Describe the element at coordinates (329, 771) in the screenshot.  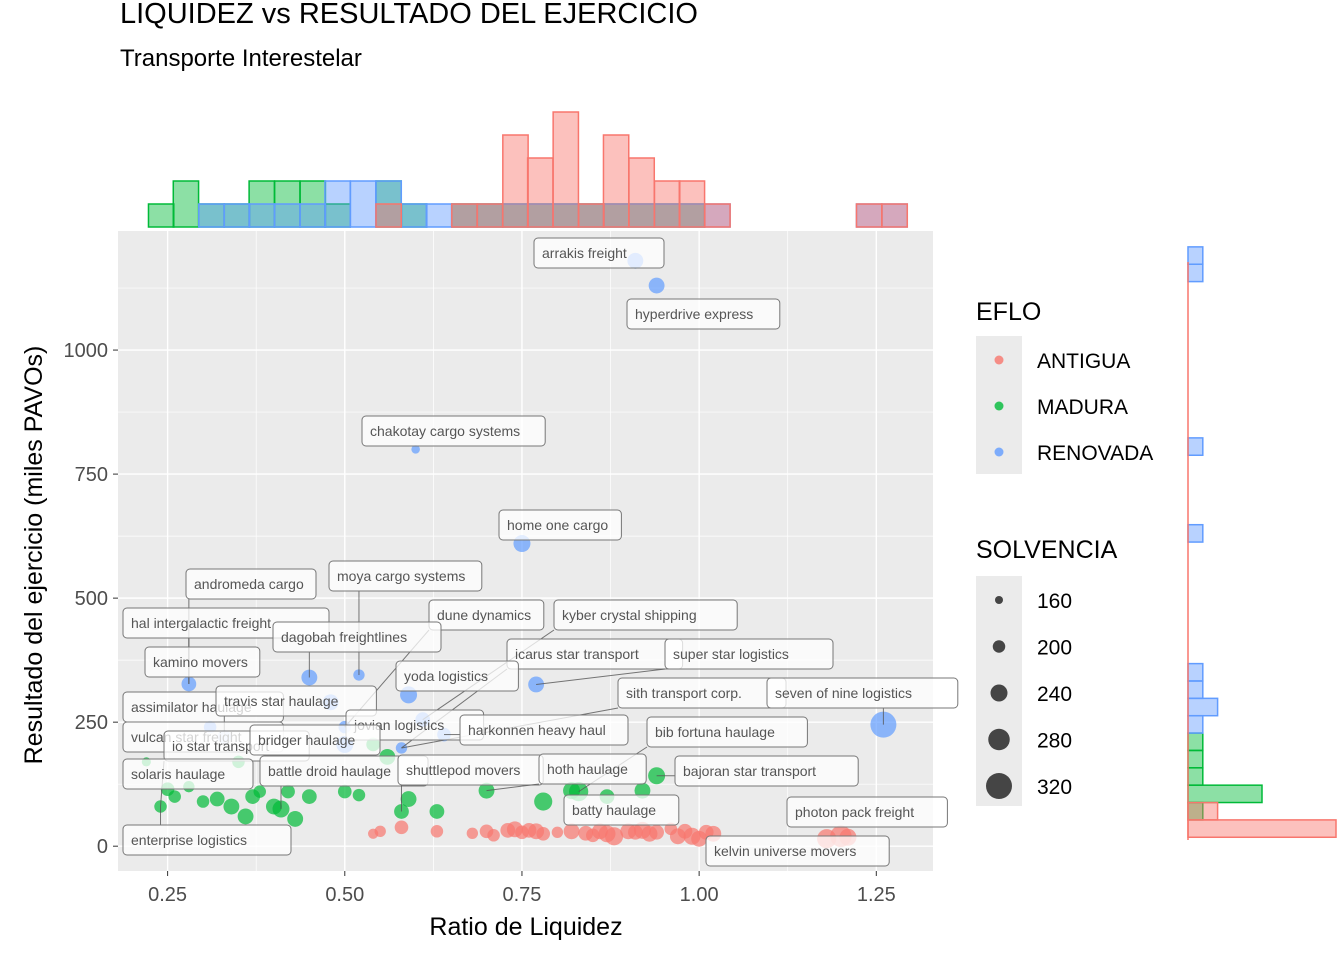
I see `point-label: battle droid haulage` at that location.